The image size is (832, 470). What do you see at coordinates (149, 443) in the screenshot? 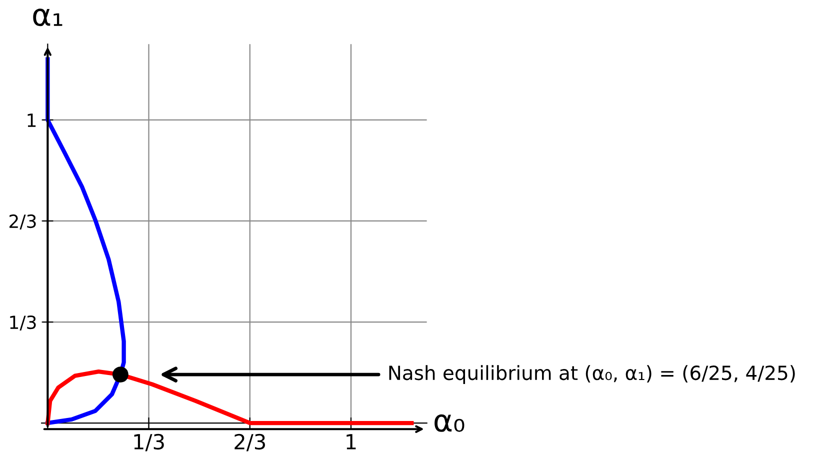
I see `x-tick-label: 1/3` at bounding box center [149, 443].